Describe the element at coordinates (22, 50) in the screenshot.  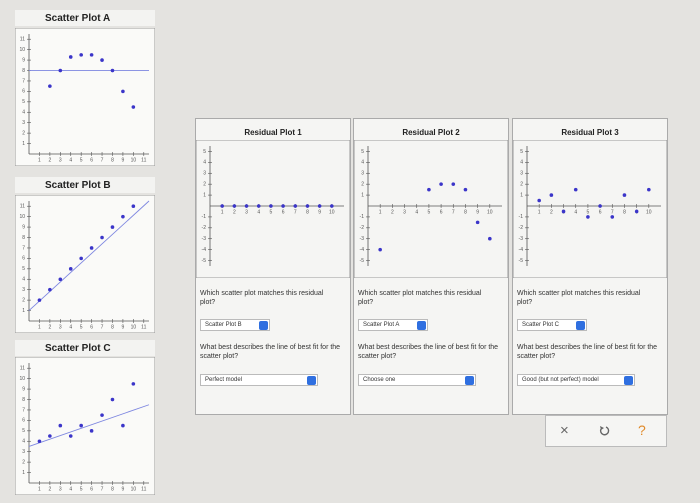
I see `y-tick-label: 10` at that location.